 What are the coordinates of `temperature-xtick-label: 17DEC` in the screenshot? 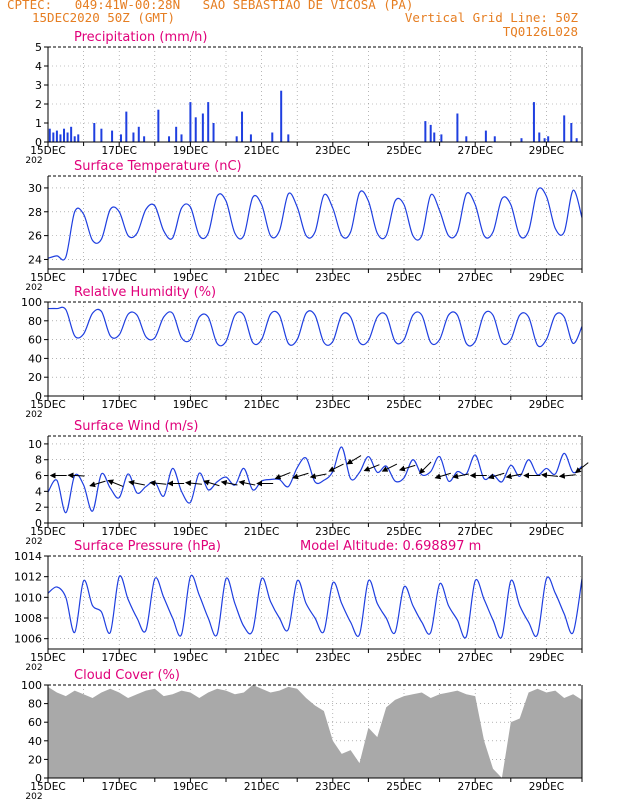 It's located at (118, 278).